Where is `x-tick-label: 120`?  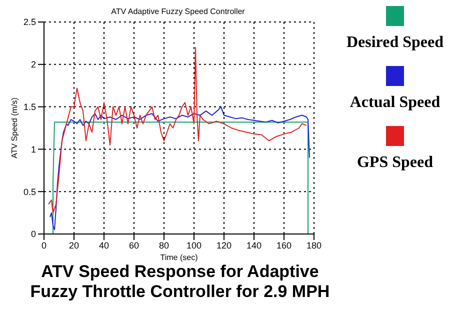
x-tick-label: 120 is located at coordinates (224, 245).